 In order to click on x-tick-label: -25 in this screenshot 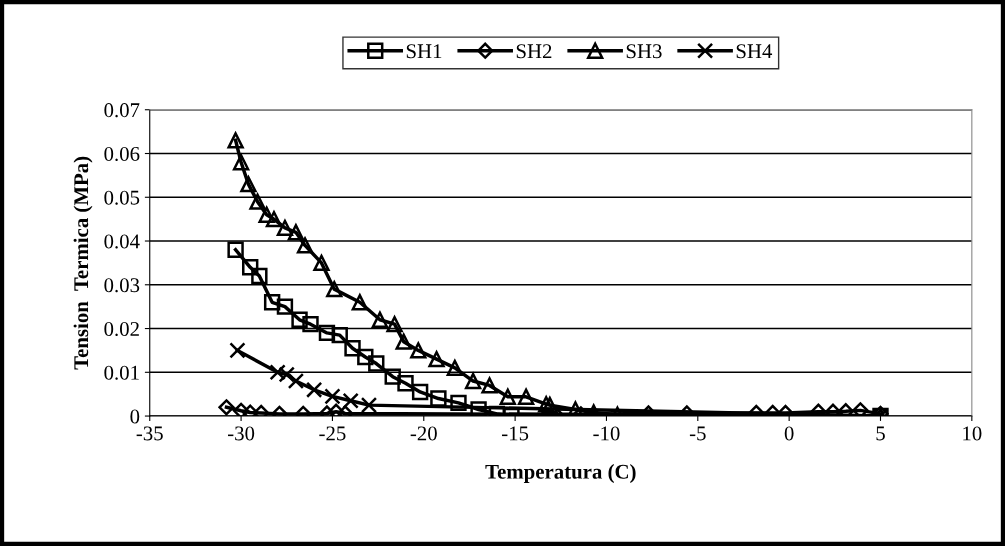, I will do `click(332, 433)`.